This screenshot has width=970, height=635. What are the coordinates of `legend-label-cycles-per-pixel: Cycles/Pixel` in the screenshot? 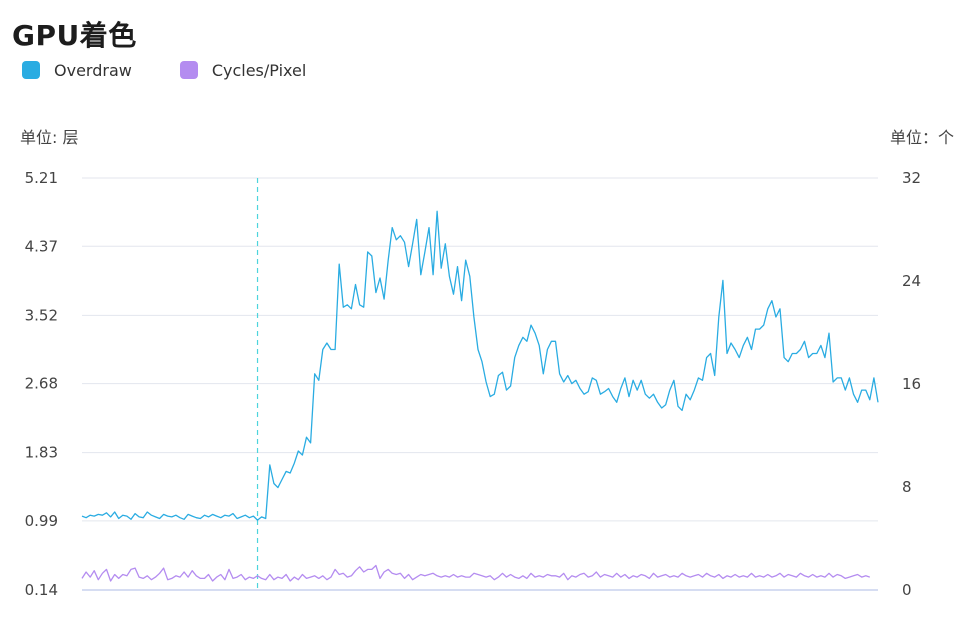 It's located at (259, 70).